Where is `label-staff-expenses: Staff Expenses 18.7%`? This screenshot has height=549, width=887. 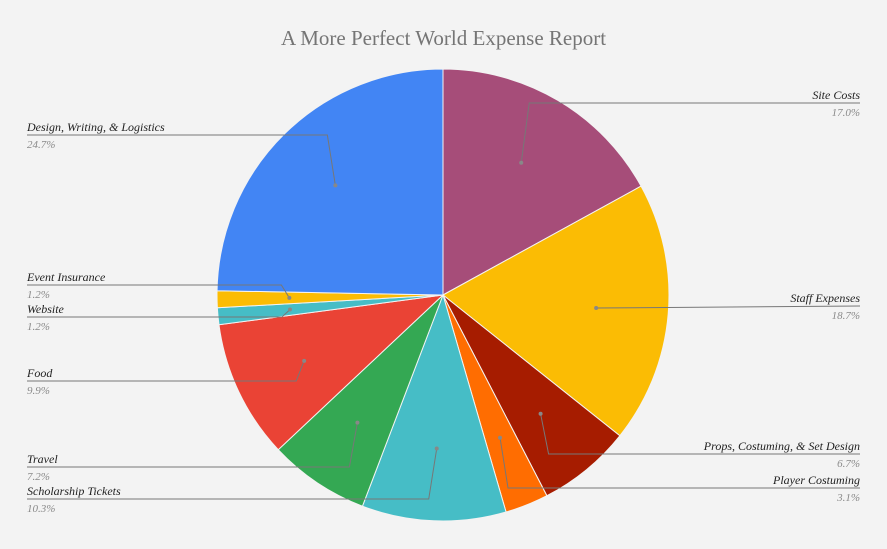 label-staff-expenses: Staff Expenses 18.7% is located at coordinates (727, 306).